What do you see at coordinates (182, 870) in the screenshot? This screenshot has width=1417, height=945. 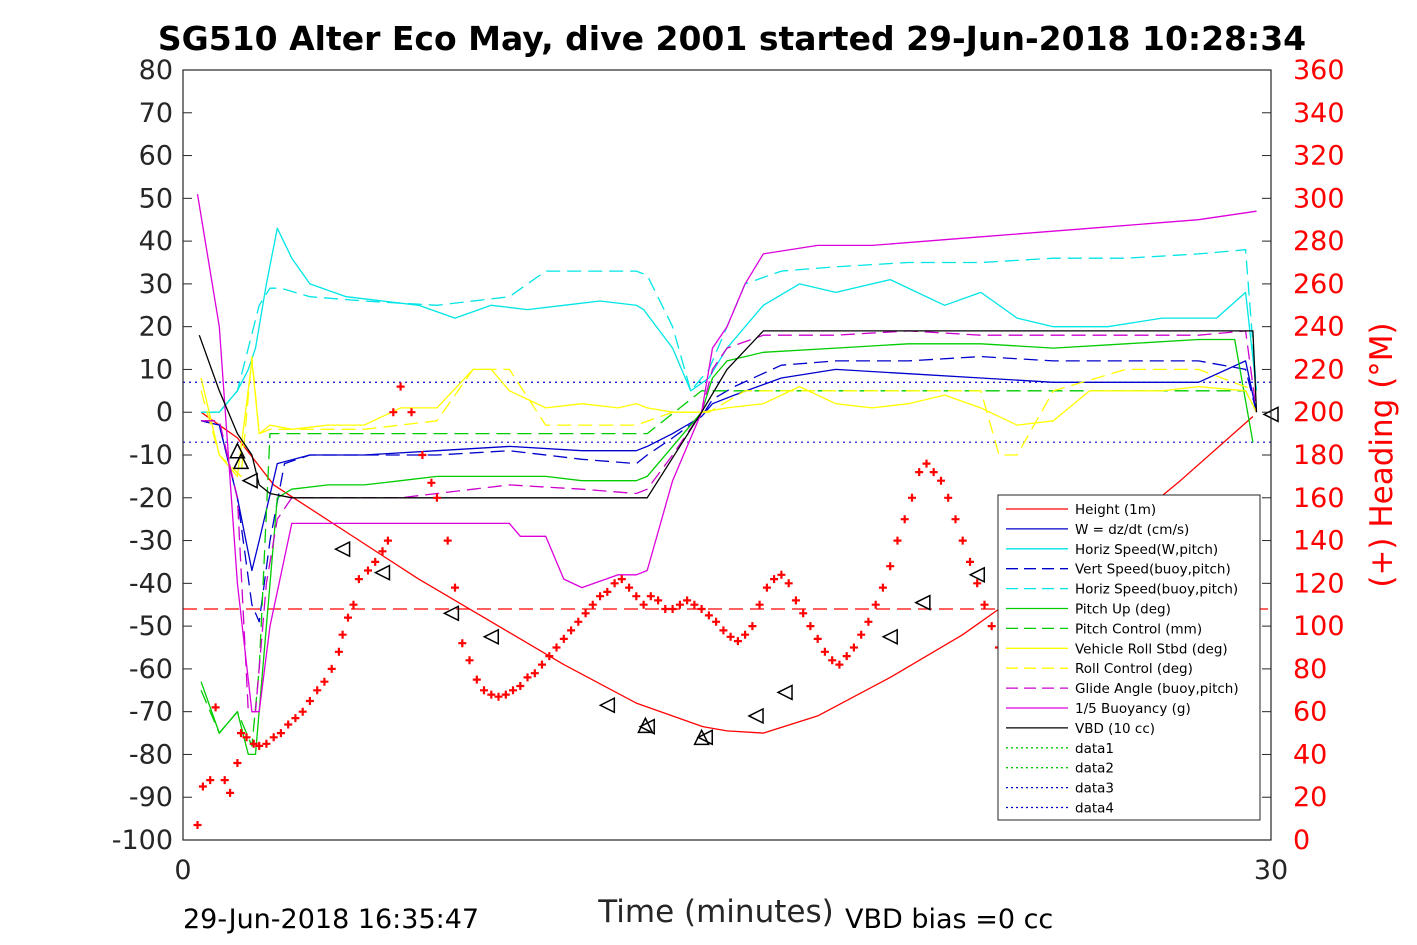 I see `x-tick-label: 0` at bounding box center [182, 870].